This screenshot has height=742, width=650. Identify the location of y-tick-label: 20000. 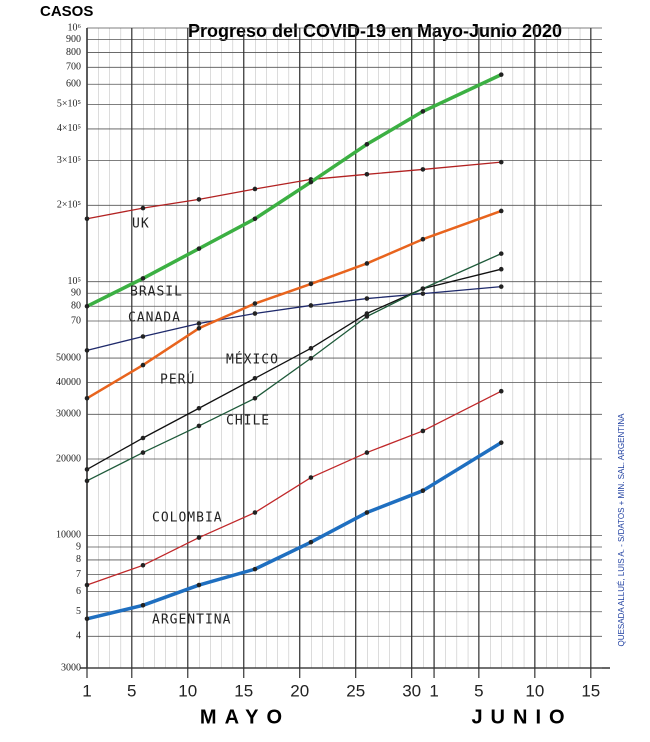
(68, 458).